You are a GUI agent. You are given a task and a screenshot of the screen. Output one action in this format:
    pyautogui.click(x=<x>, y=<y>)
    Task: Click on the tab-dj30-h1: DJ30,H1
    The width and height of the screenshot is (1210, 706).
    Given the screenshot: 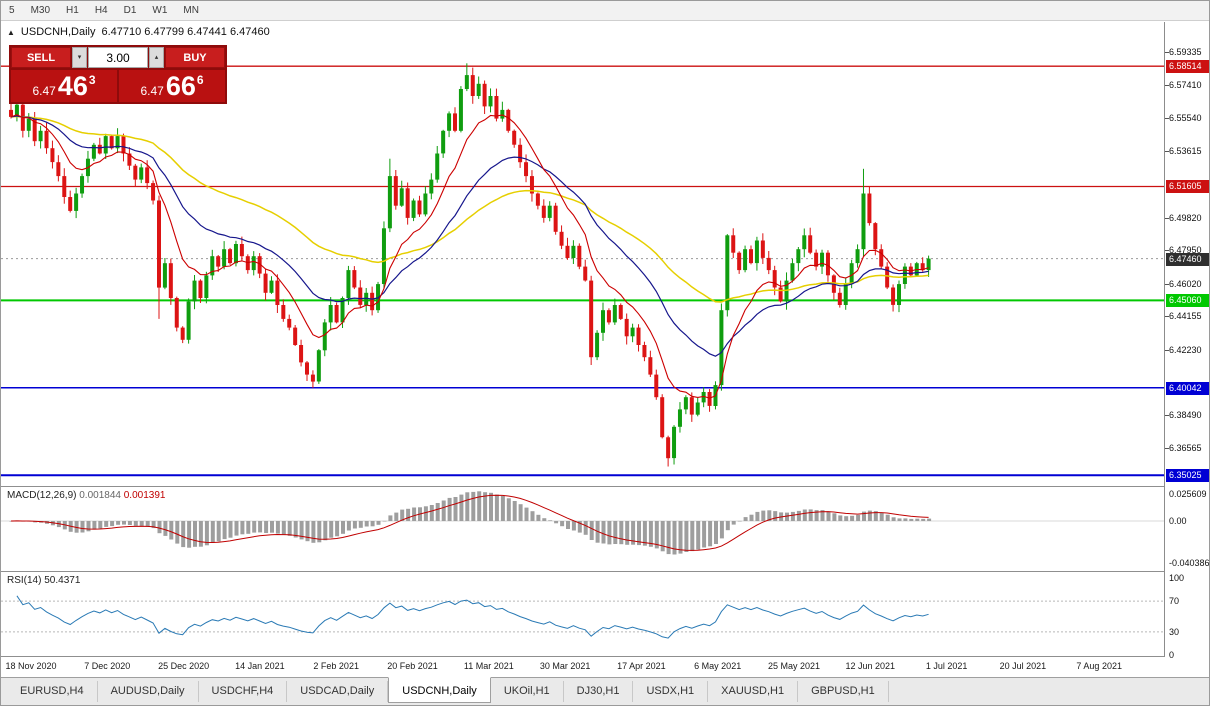 What is the action you would take?
    pyautogui.click(x=599, y=691)
    